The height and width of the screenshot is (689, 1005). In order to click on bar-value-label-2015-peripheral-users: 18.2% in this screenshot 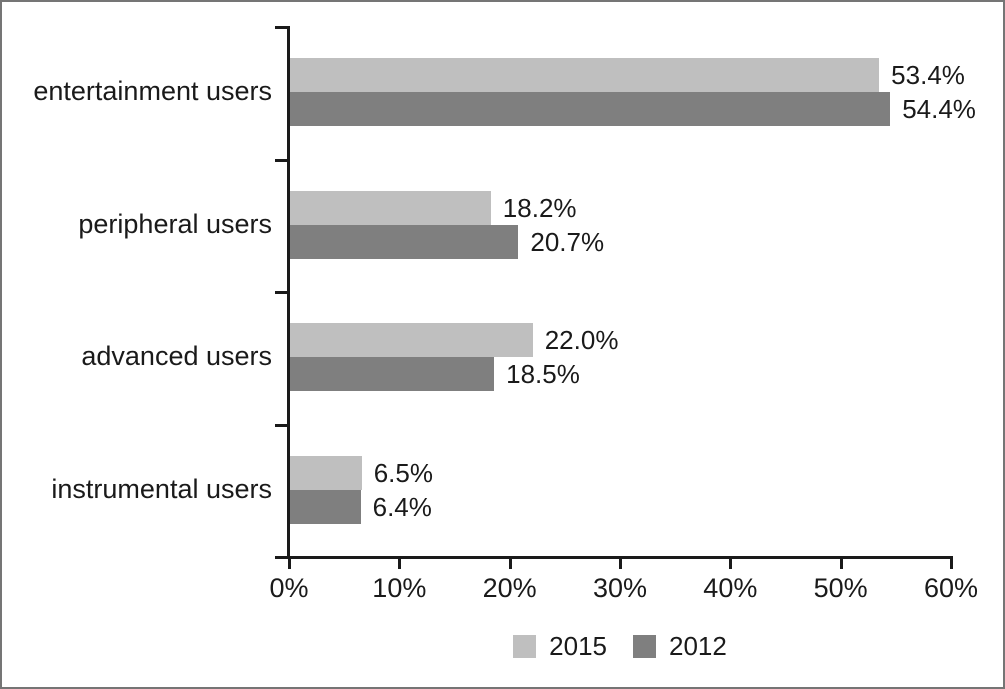, I will do `click(539, 207)`.